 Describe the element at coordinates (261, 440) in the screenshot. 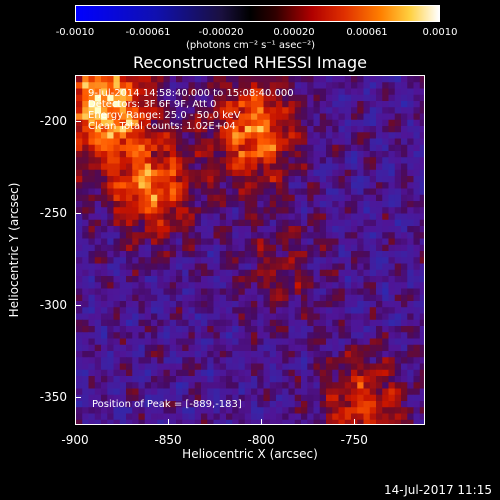

I see `x-tick-label: -800` at that location.